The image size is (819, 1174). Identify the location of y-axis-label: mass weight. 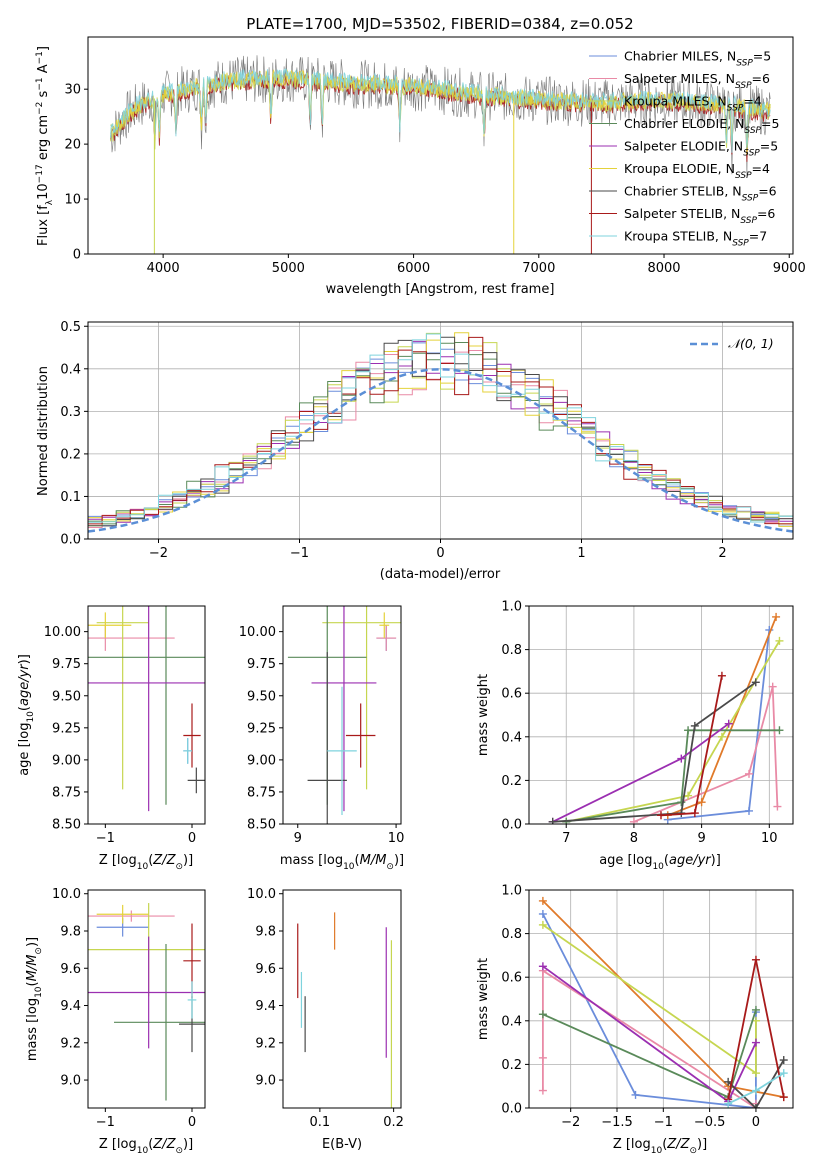
(483, 999).